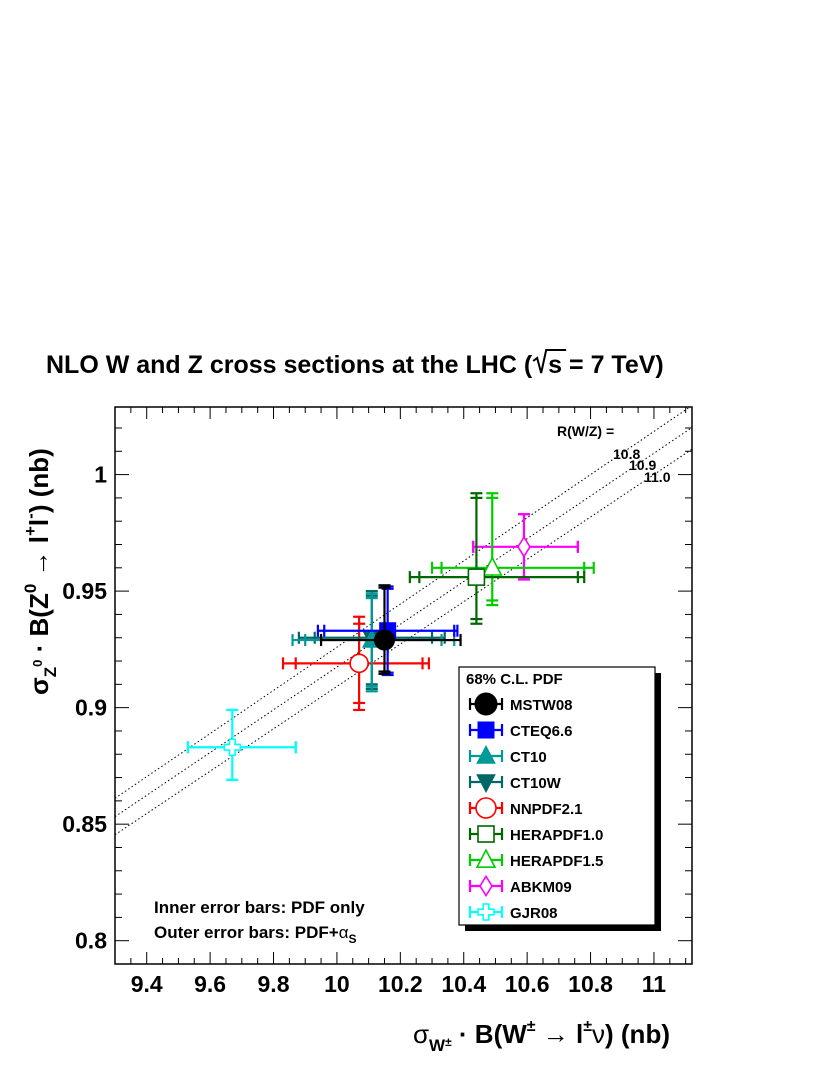 The width and height of the screenshot is (830, 1075). I want to click on y-tick-label: 0.95, so click(84, 591).